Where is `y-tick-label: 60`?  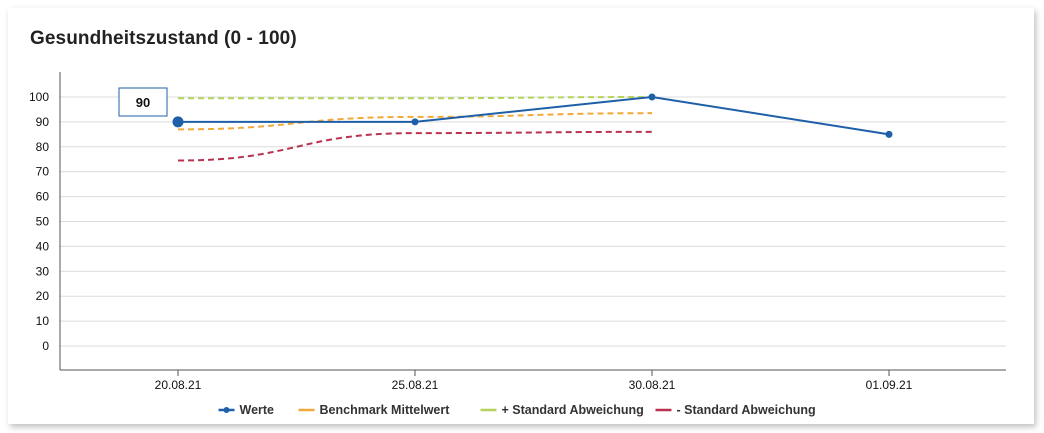 y-tick-label: 60 is located at coordinates (43, 197).